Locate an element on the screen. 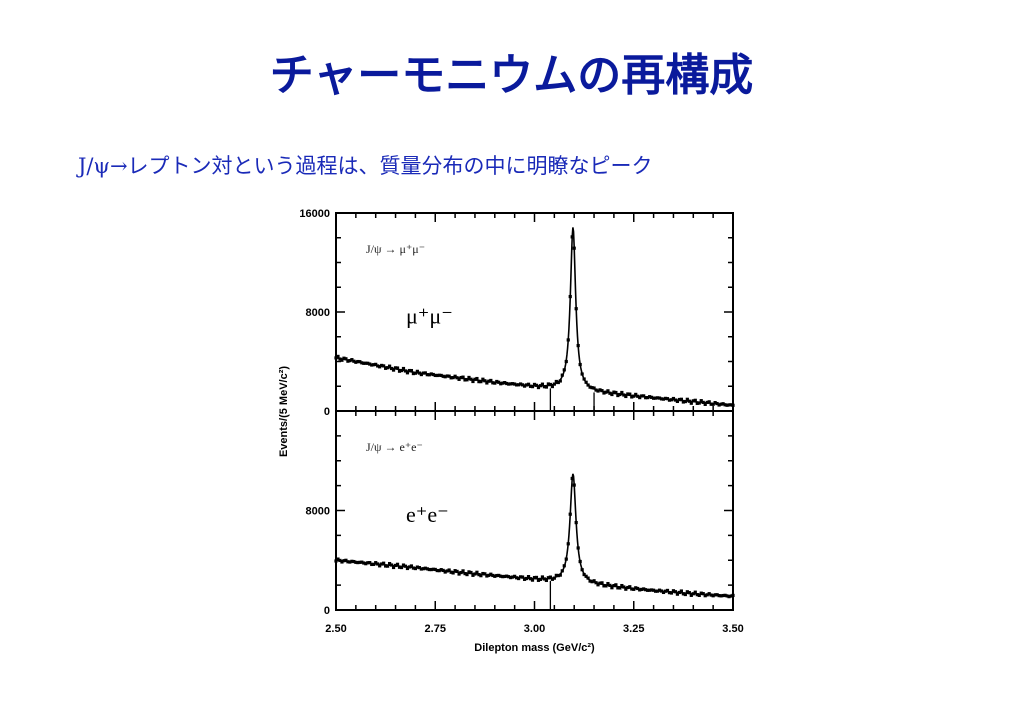  x-tick-label: 3.50 is located at coordinates (732, 629).